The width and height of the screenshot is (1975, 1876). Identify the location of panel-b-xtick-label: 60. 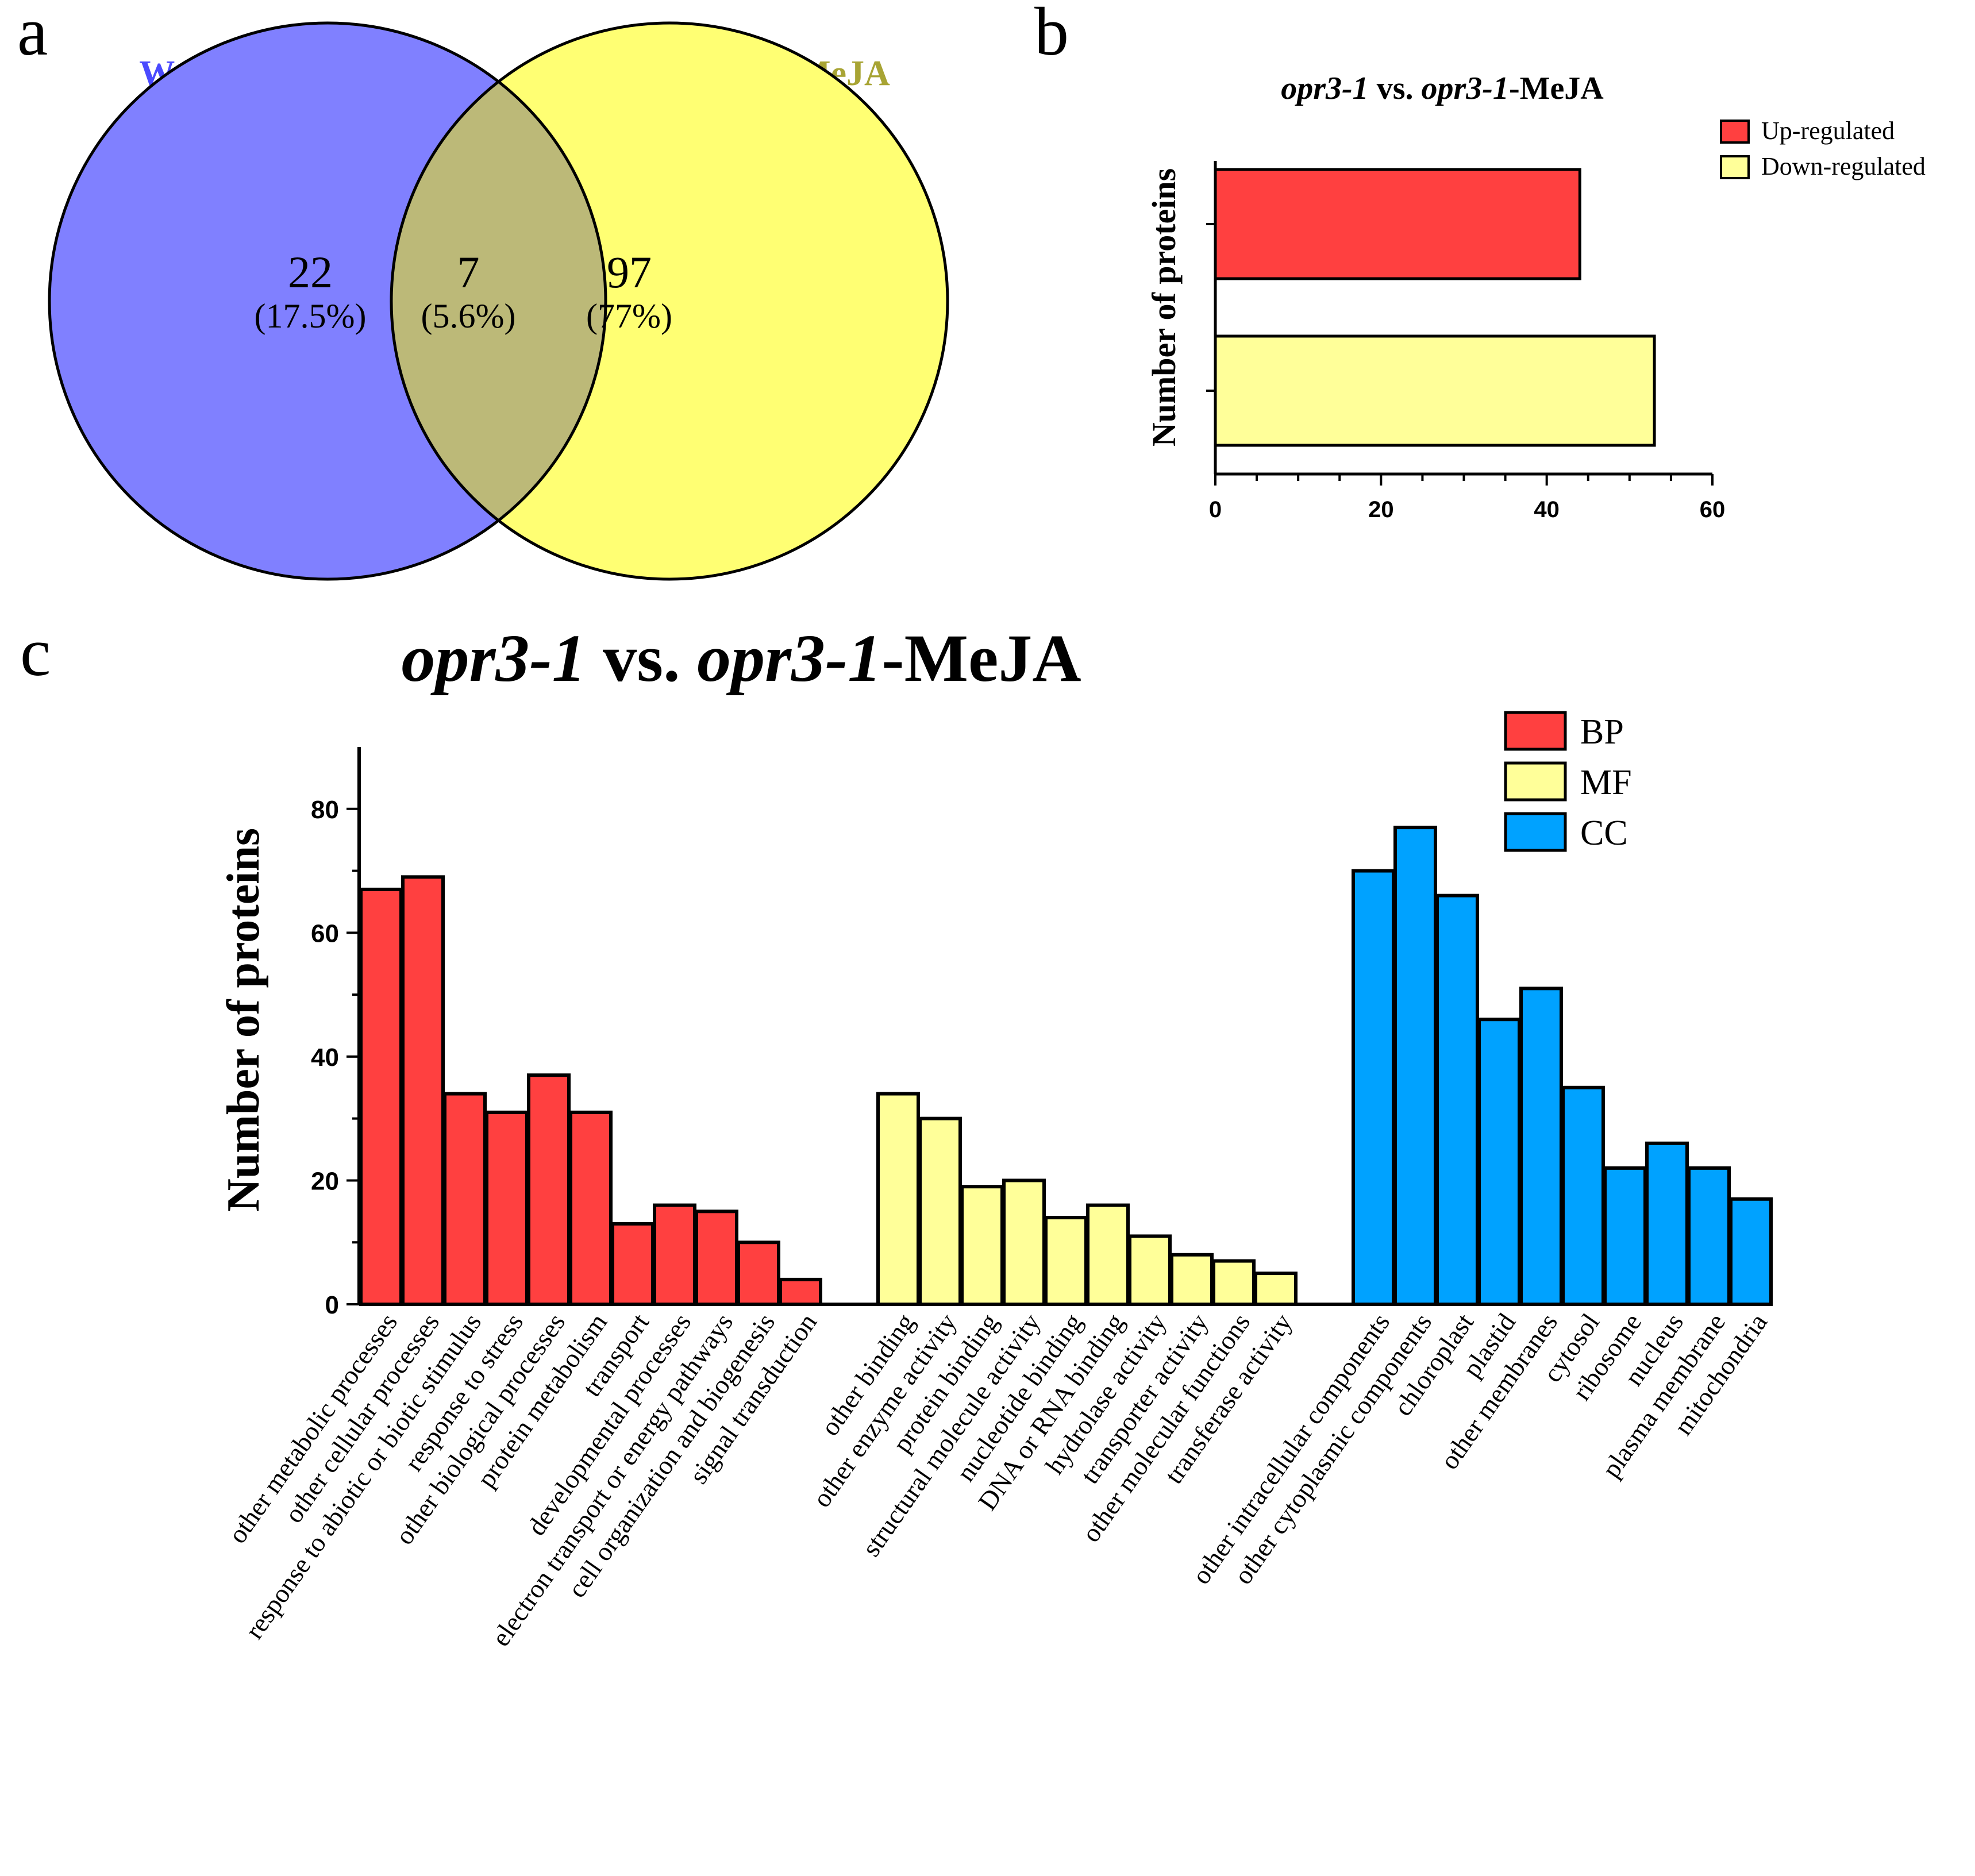
(1713, 509).